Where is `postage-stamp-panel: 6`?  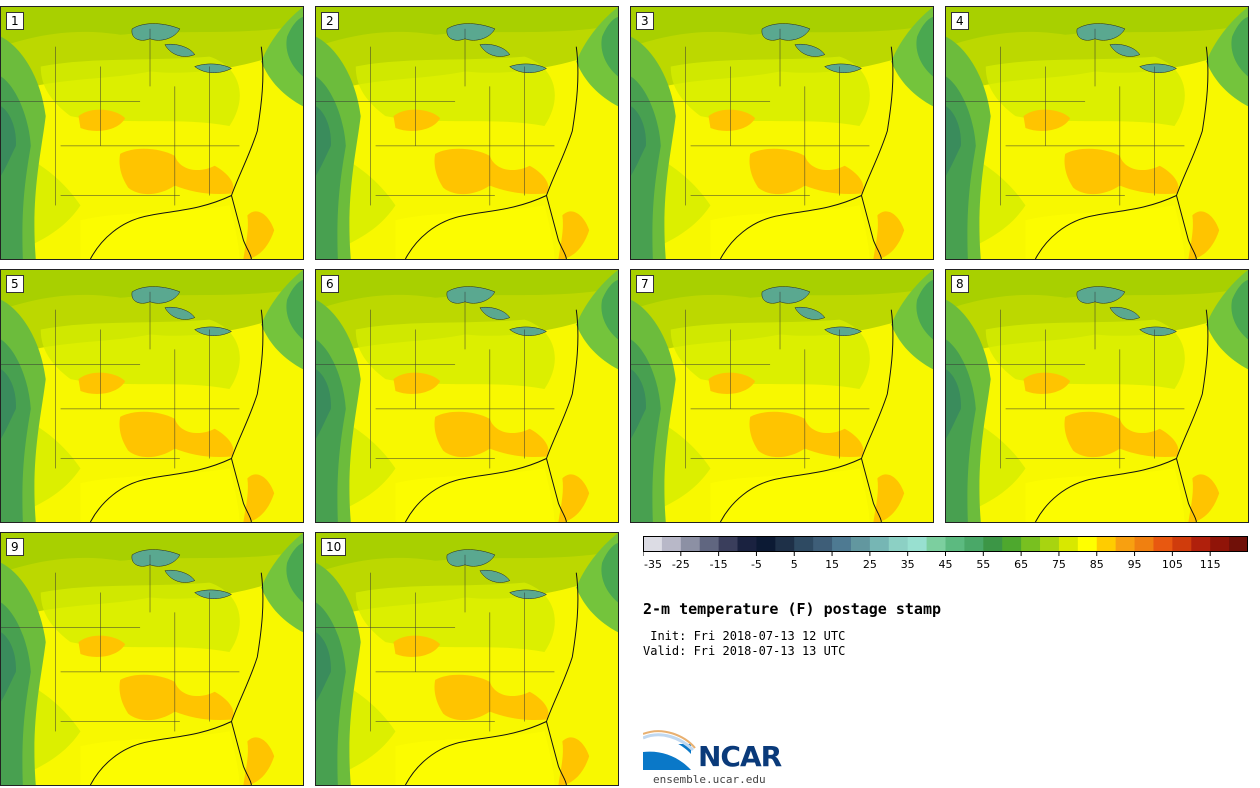
postage-stamp-panel: 6 is located at coordinates (467, 396).